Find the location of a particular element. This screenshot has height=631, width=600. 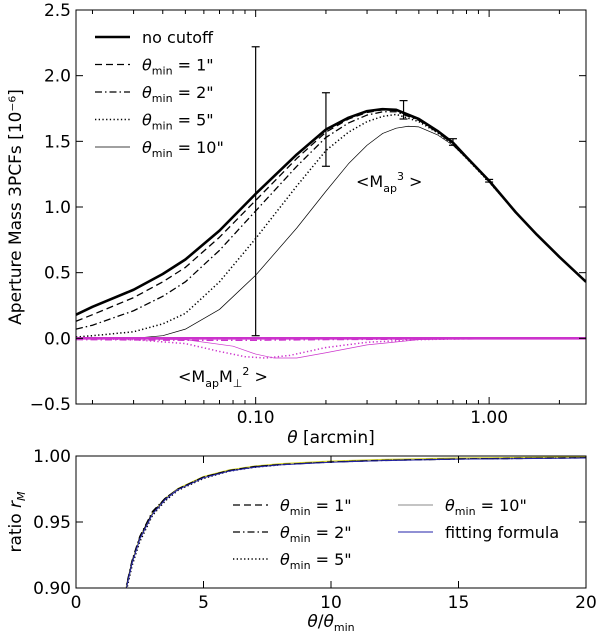

legend-label: no cutoff is located at coordinates (178, 37).